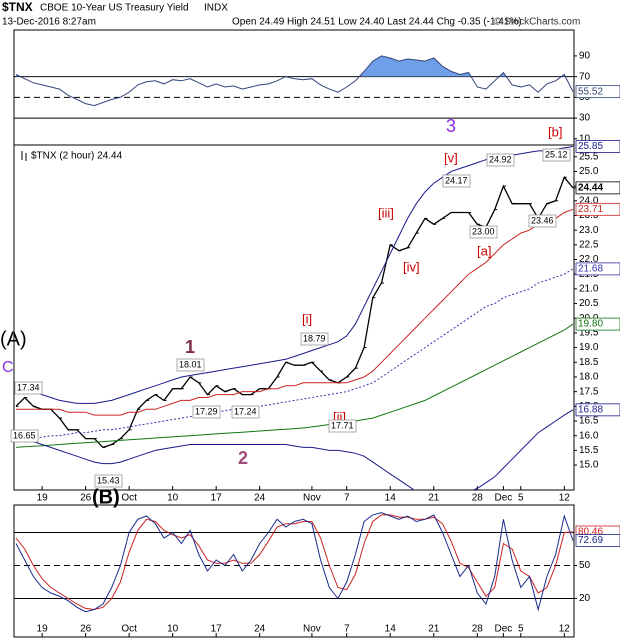 This screenshot has height=644, width=620. I want to click on wave-label: [iii], so click(386, 212).